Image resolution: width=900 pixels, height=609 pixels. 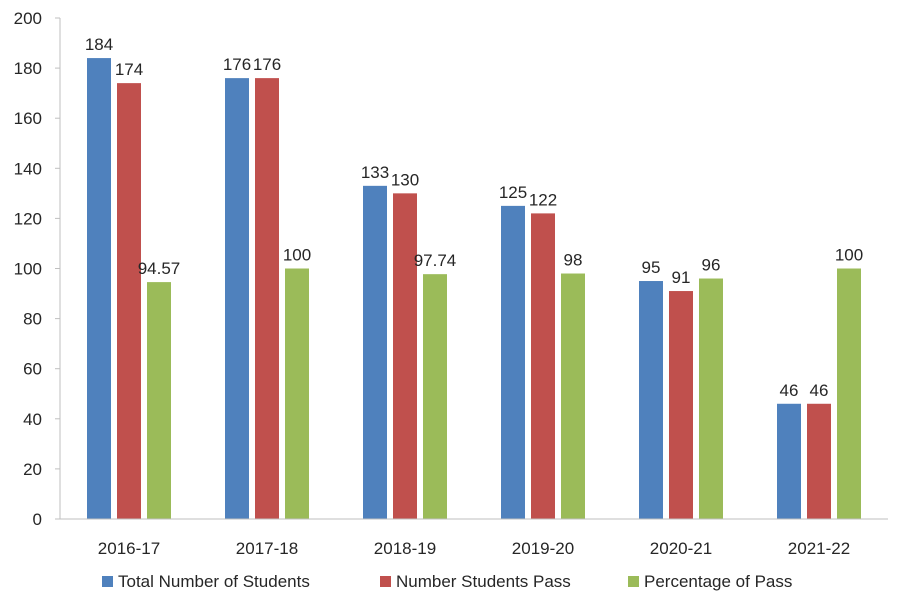 I want to click on data-label: 184, so click(x=99, y=44).